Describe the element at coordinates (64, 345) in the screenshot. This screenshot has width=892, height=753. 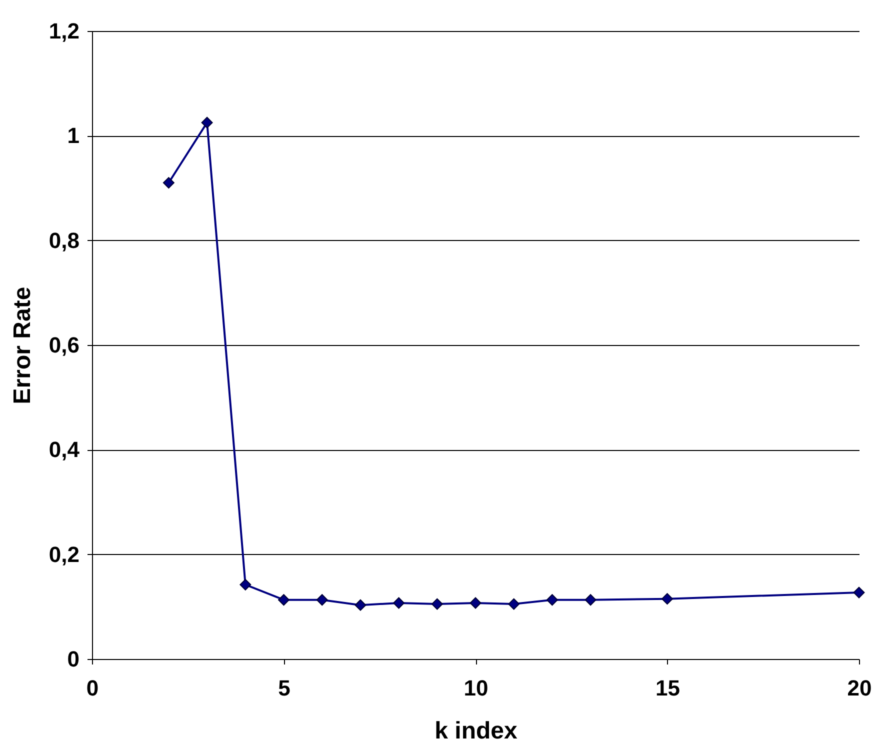
I see `y-tick-label: 0,6` at that location.